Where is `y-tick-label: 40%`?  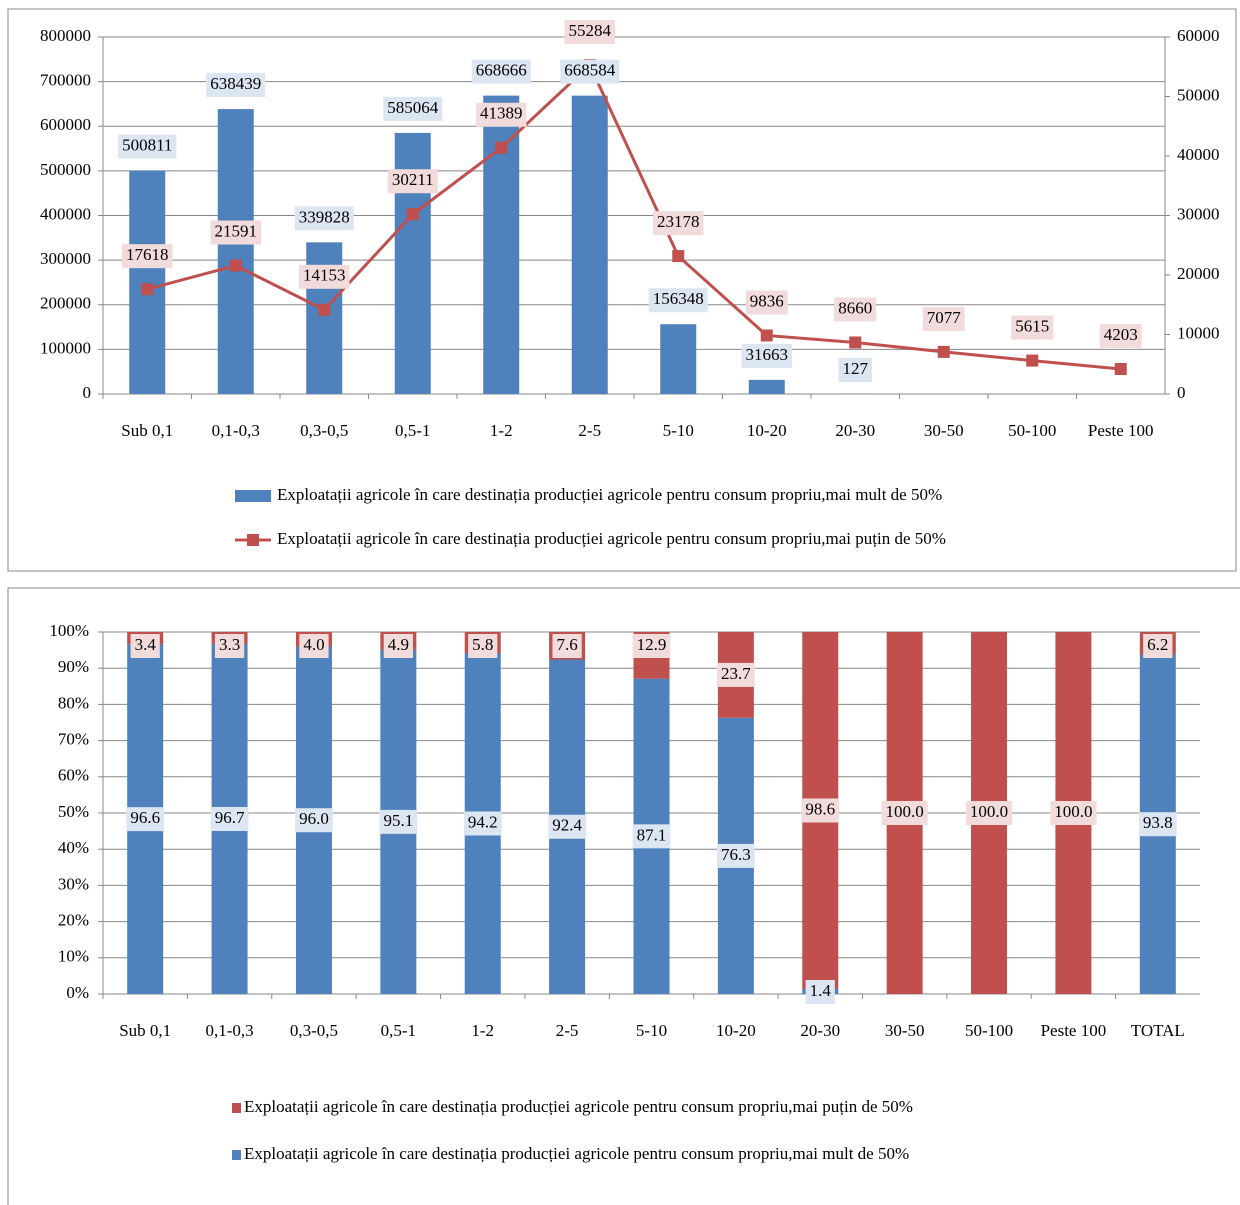
y-tick-label: 40% is located at coordinates (73, 847).